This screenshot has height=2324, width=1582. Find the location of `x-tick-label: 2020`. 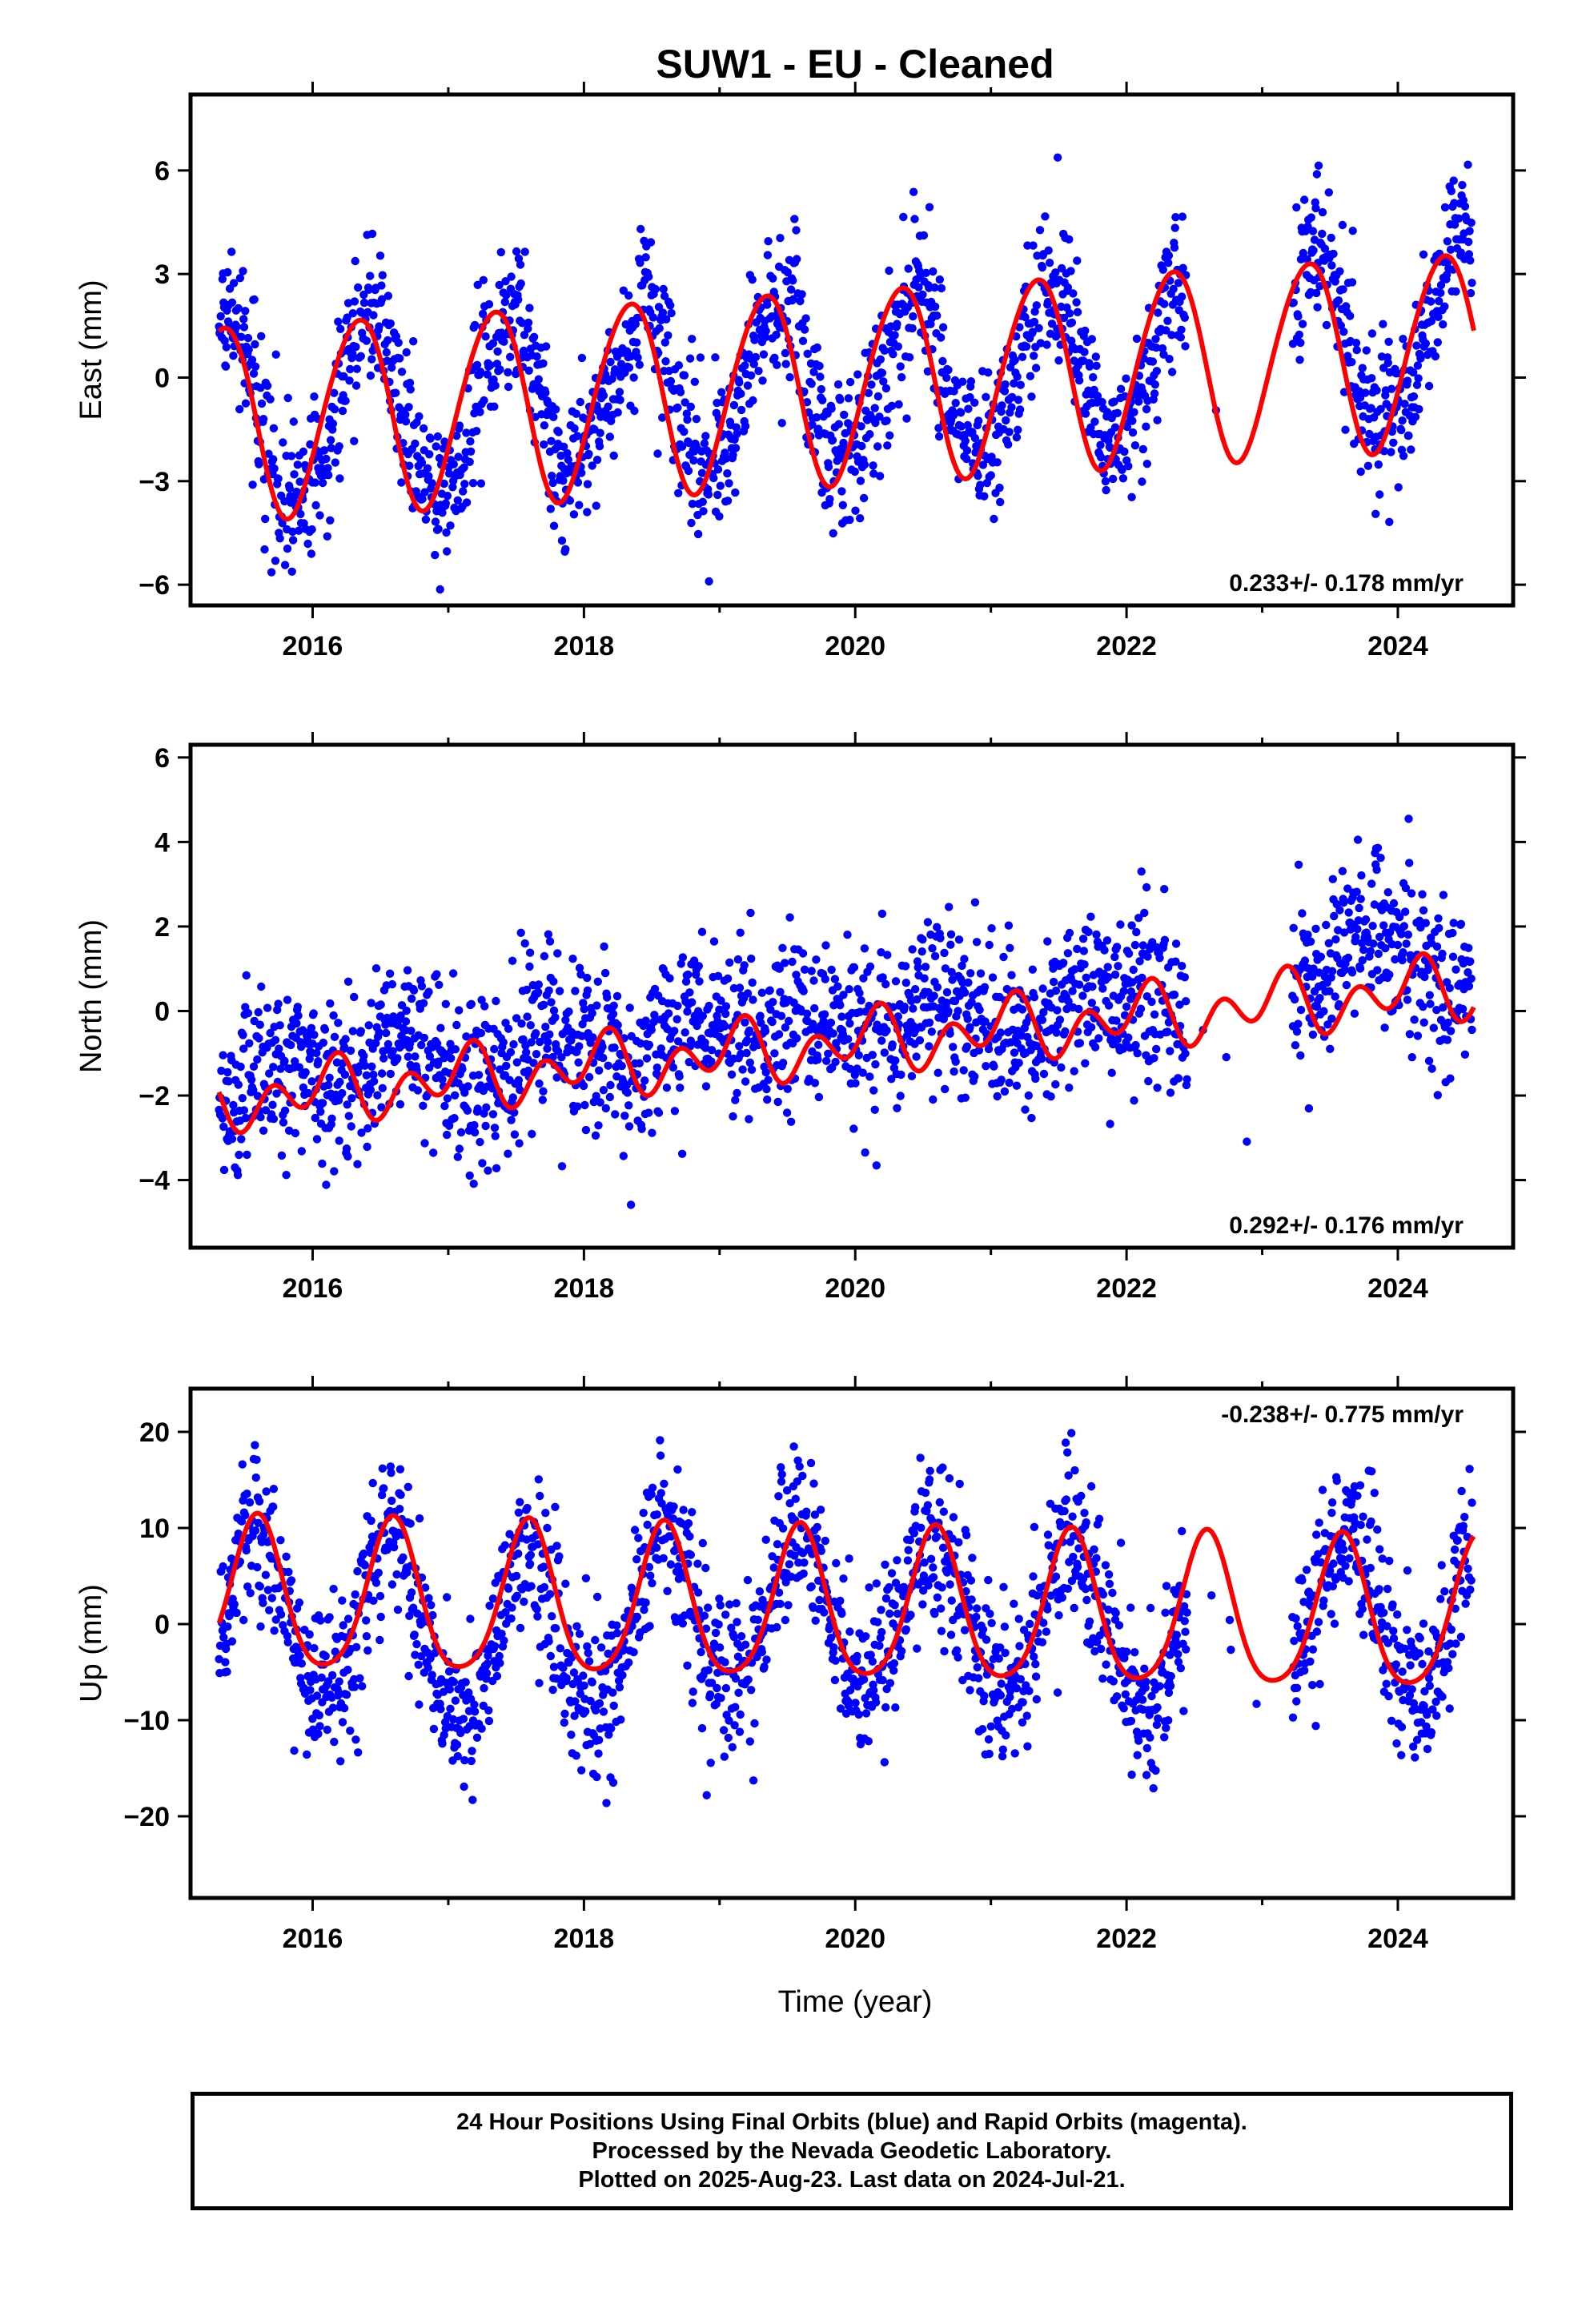

x-tick-label: 2020 is located at coordinates (855, 646).